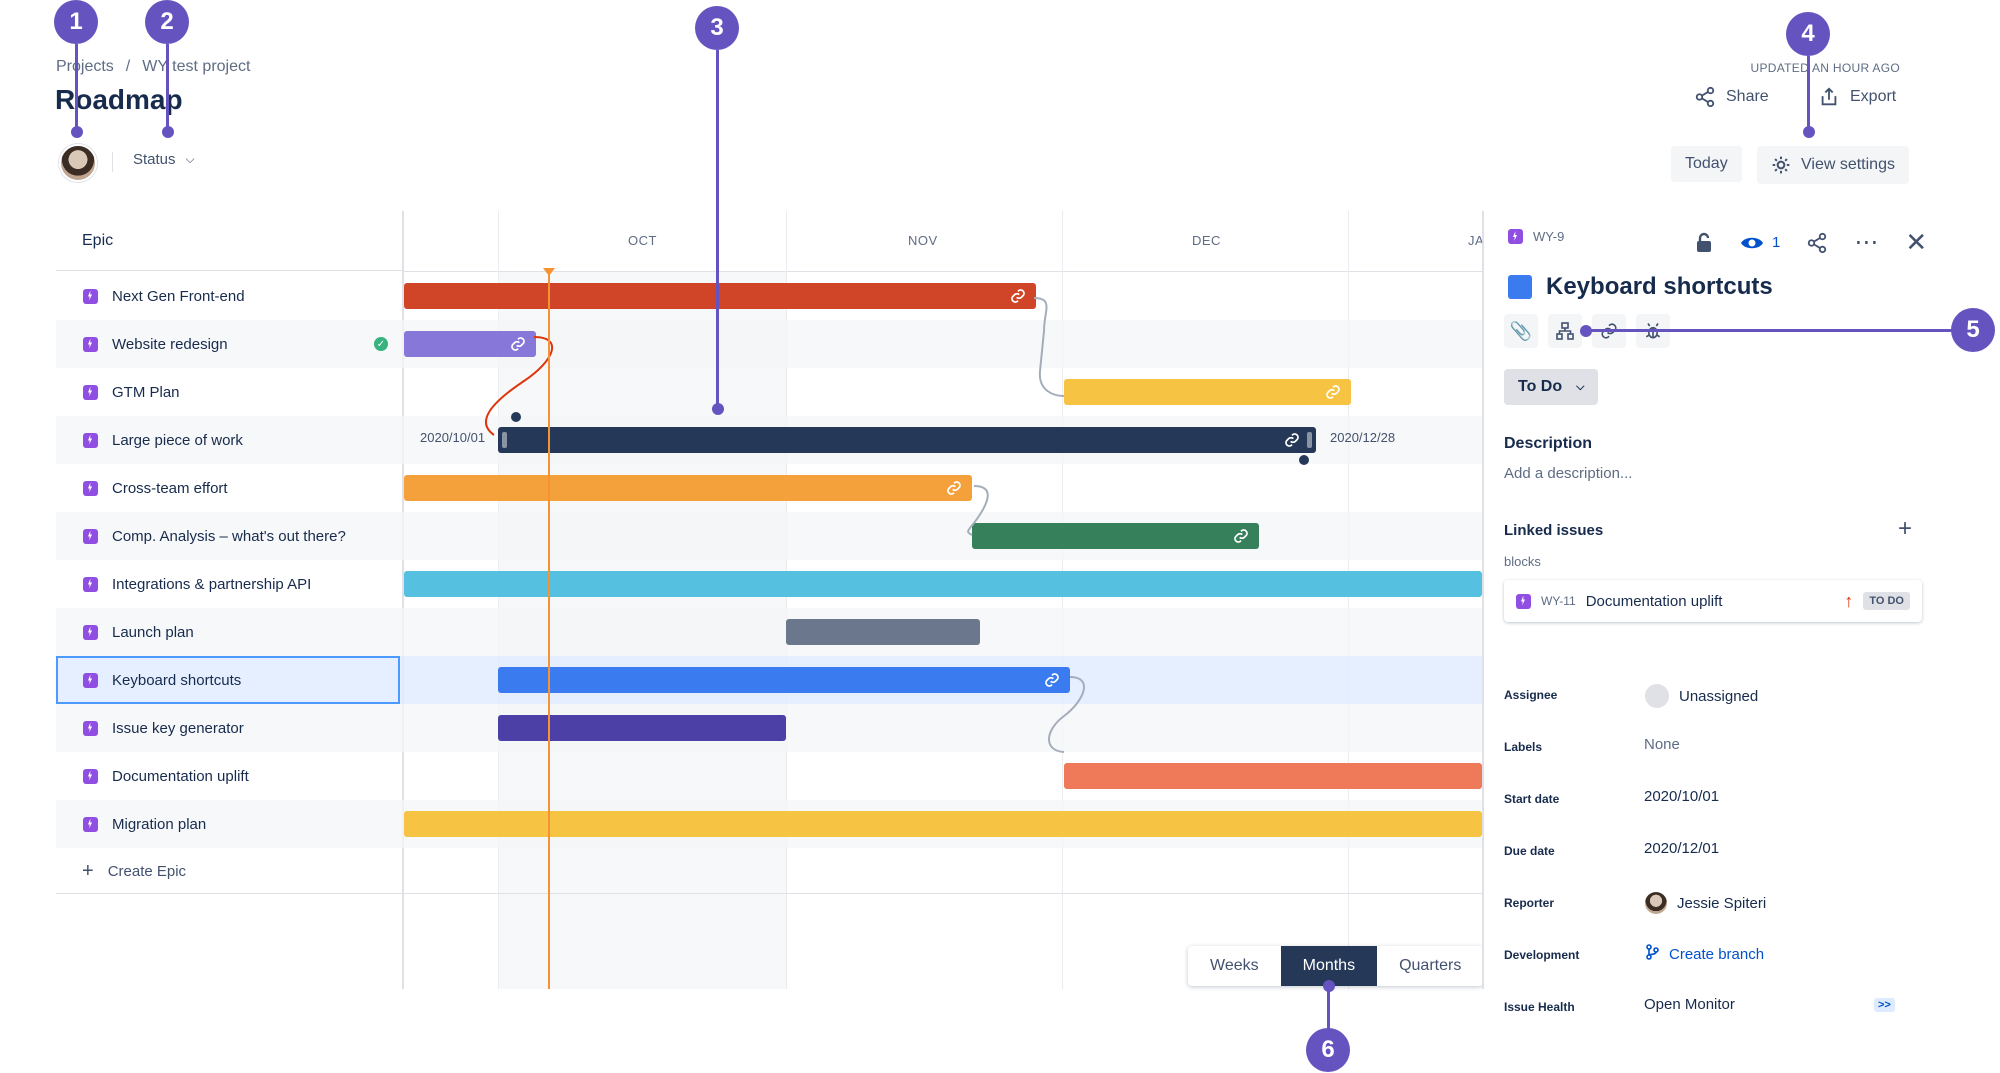 The height and width of the screenshot is (1073, 2000). I want to click on status-filter: Status ⌵, so click(164, 159).